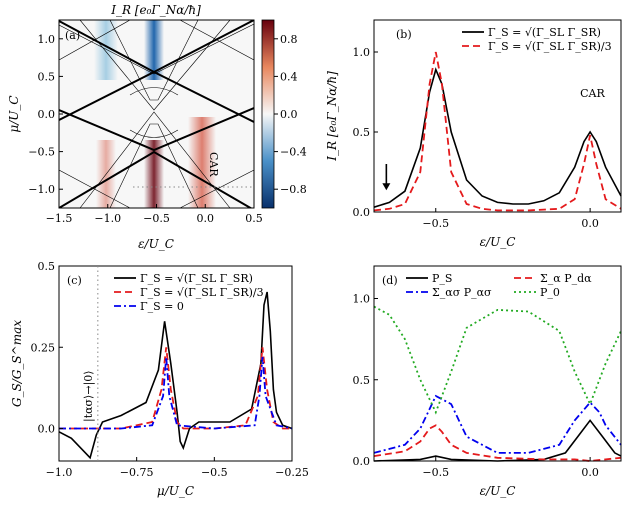  What do you see at coordinates (137, 472) in the screenshot?
I see `x-tick-label: −0.75` at bounding box center [137, 472].